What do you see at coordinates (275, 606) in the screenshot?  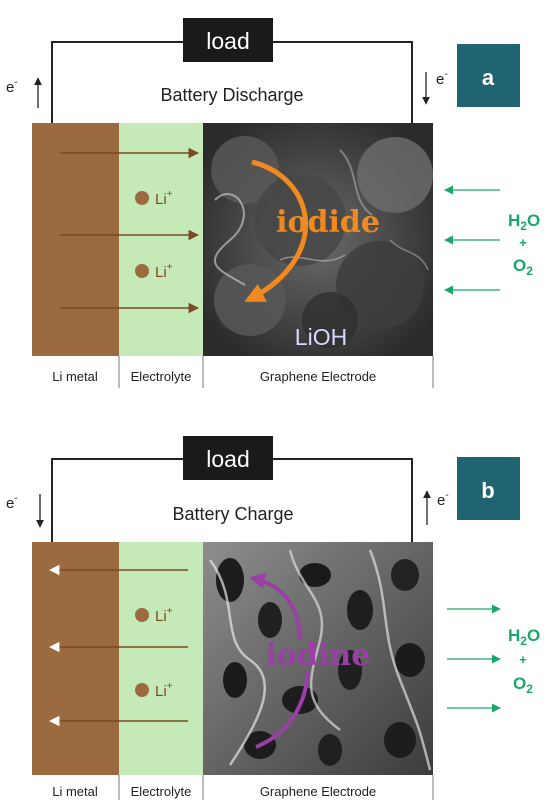 I see `iodine-cycle-arrow-up` at bounding box center [275, 606].